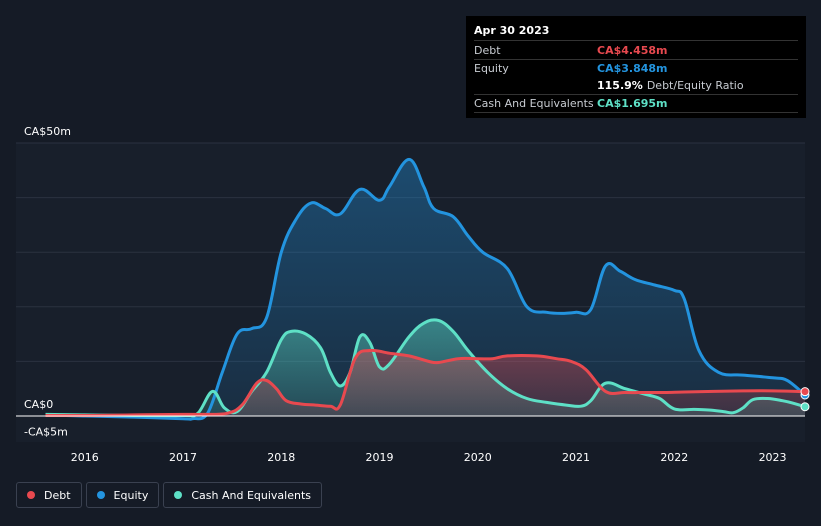  What do you see at coordinates (632, 68) in the screenshot?
I see `tooltip-value: CA$3.848m` at bounding box center [632, 68].